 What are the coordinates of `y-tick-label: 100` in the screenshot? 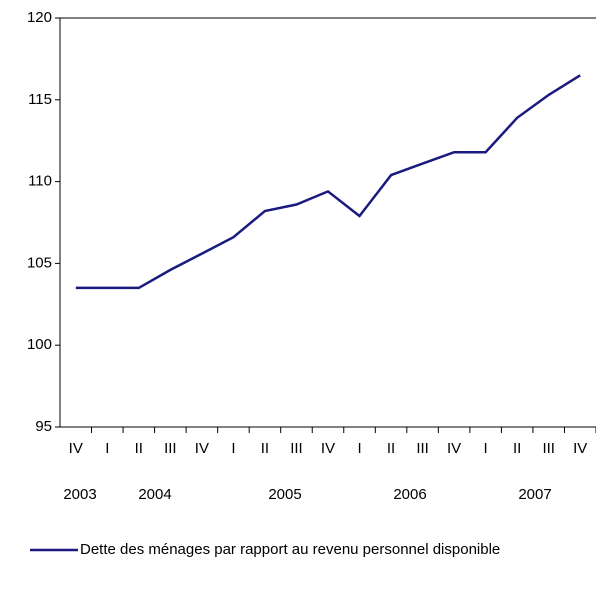 It's located at (39, 344).